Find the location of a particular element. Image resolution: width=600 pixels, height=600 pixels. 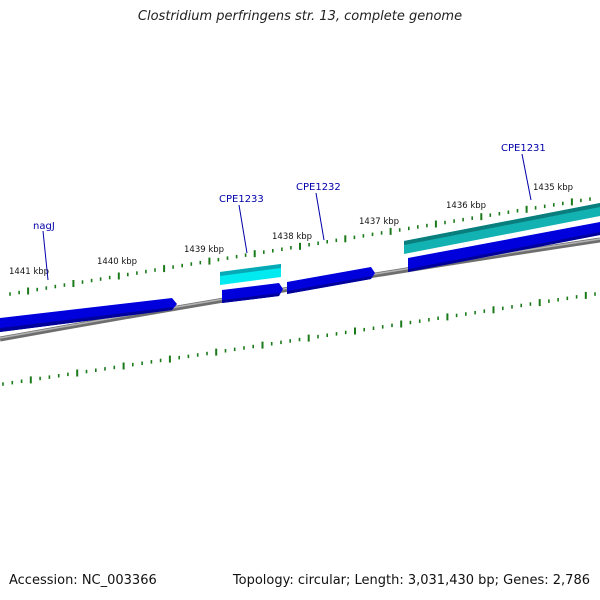

gene-cpe1231-teal-edge is located at coordinates (502, 224).